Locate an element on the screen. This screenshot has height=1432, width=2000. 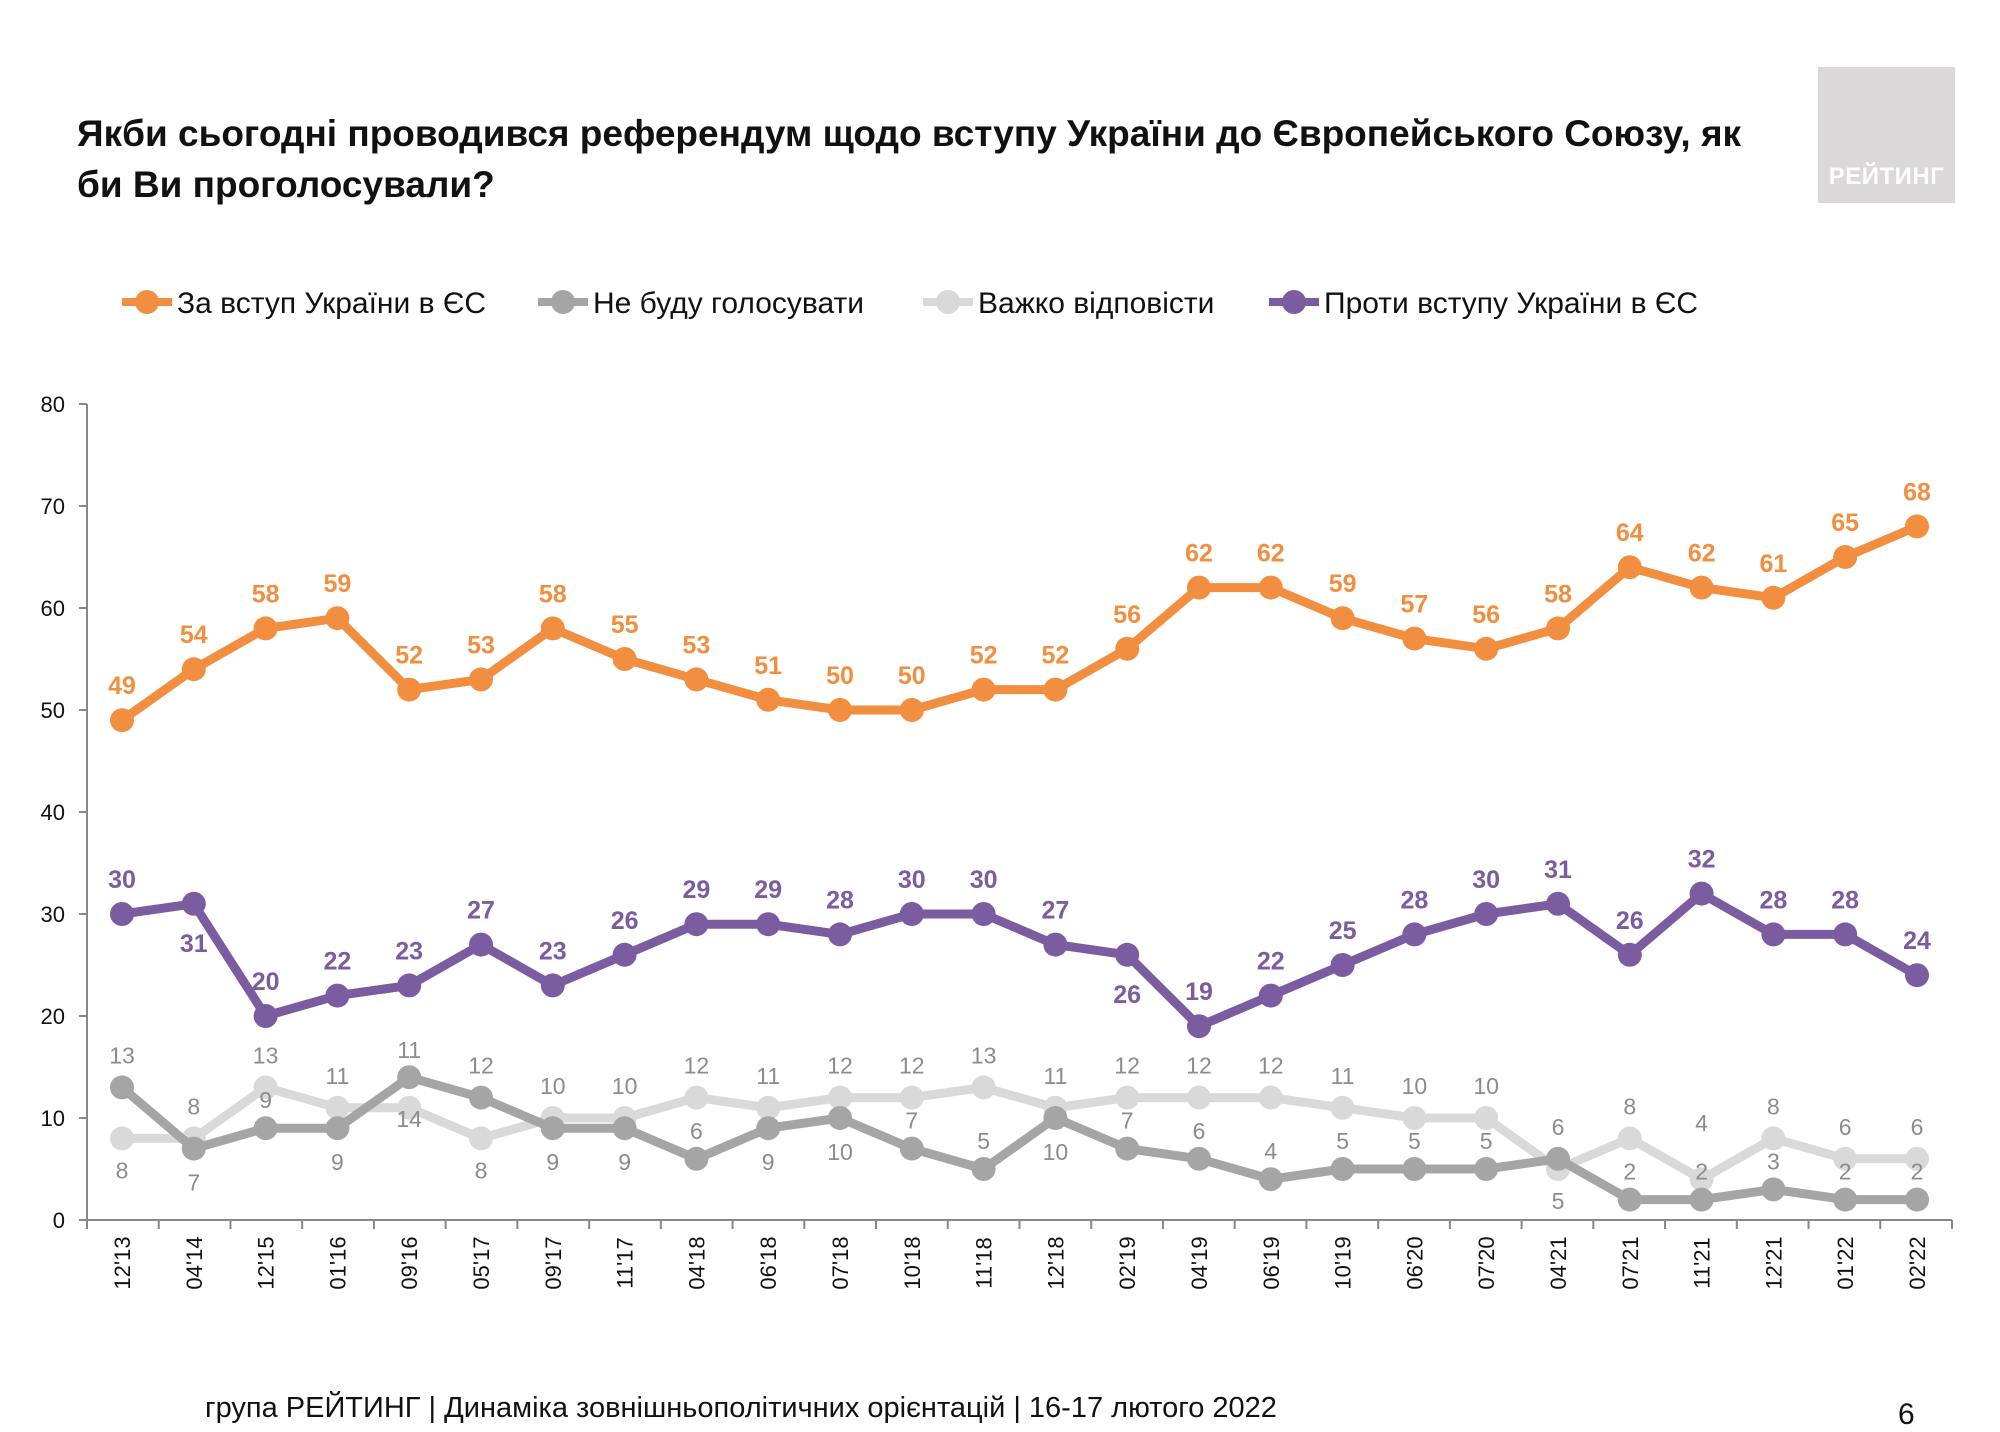
data-label: 19 is located at coordinates (1199, 992).